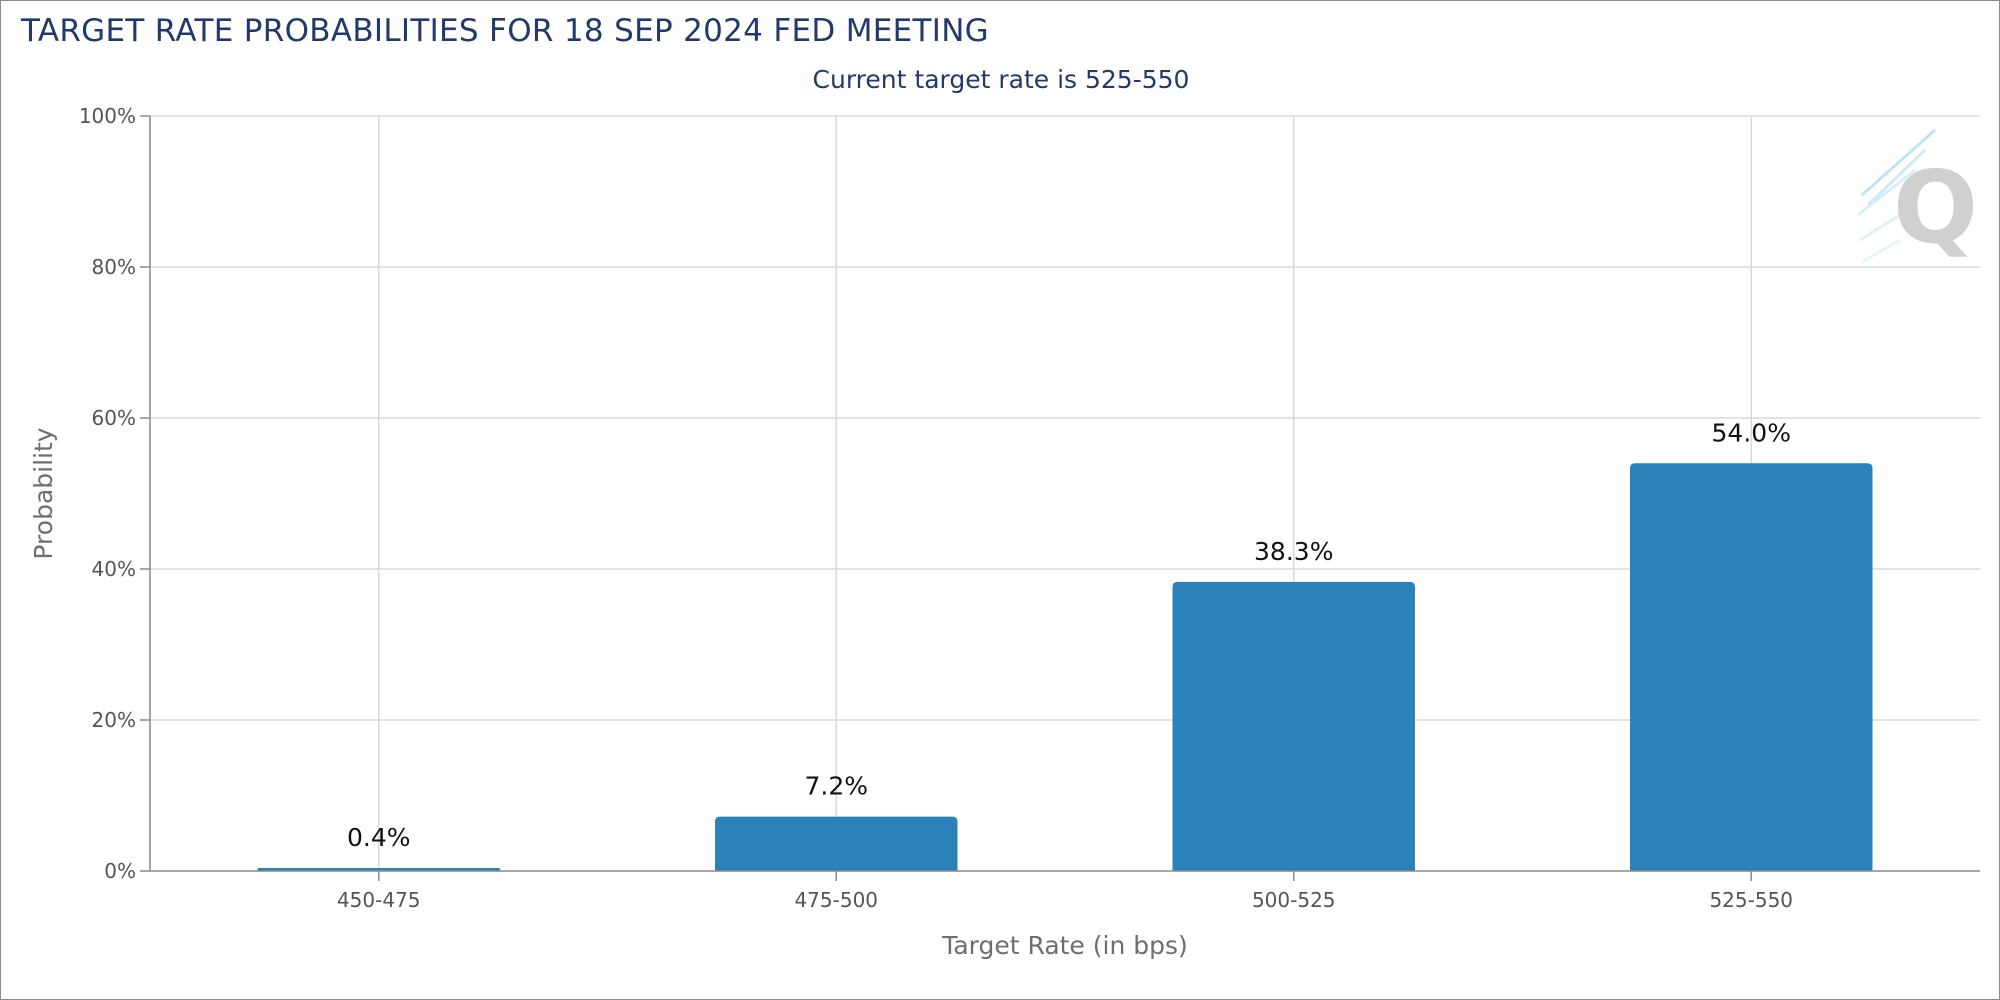 Image resolution: width=2000 pixels, height=1000 pixels. Describe the element at coordinates (114, 267) in the screenshot. I see `y-tick-label: 80%` at that location.